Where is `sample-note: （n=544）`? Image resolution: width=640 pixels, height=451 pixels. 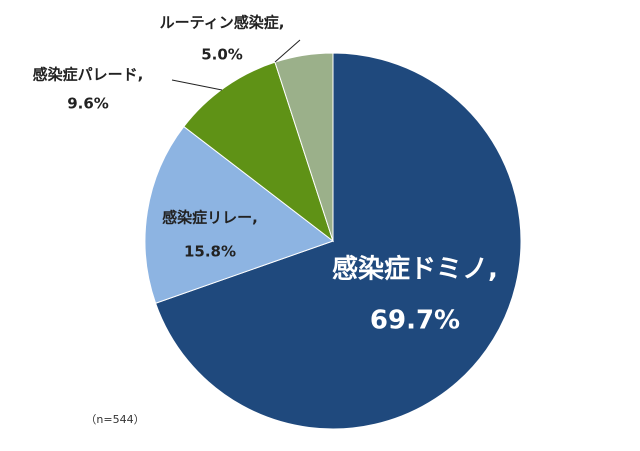
sample-note: （n=544） is located at coordinates (114, 419).